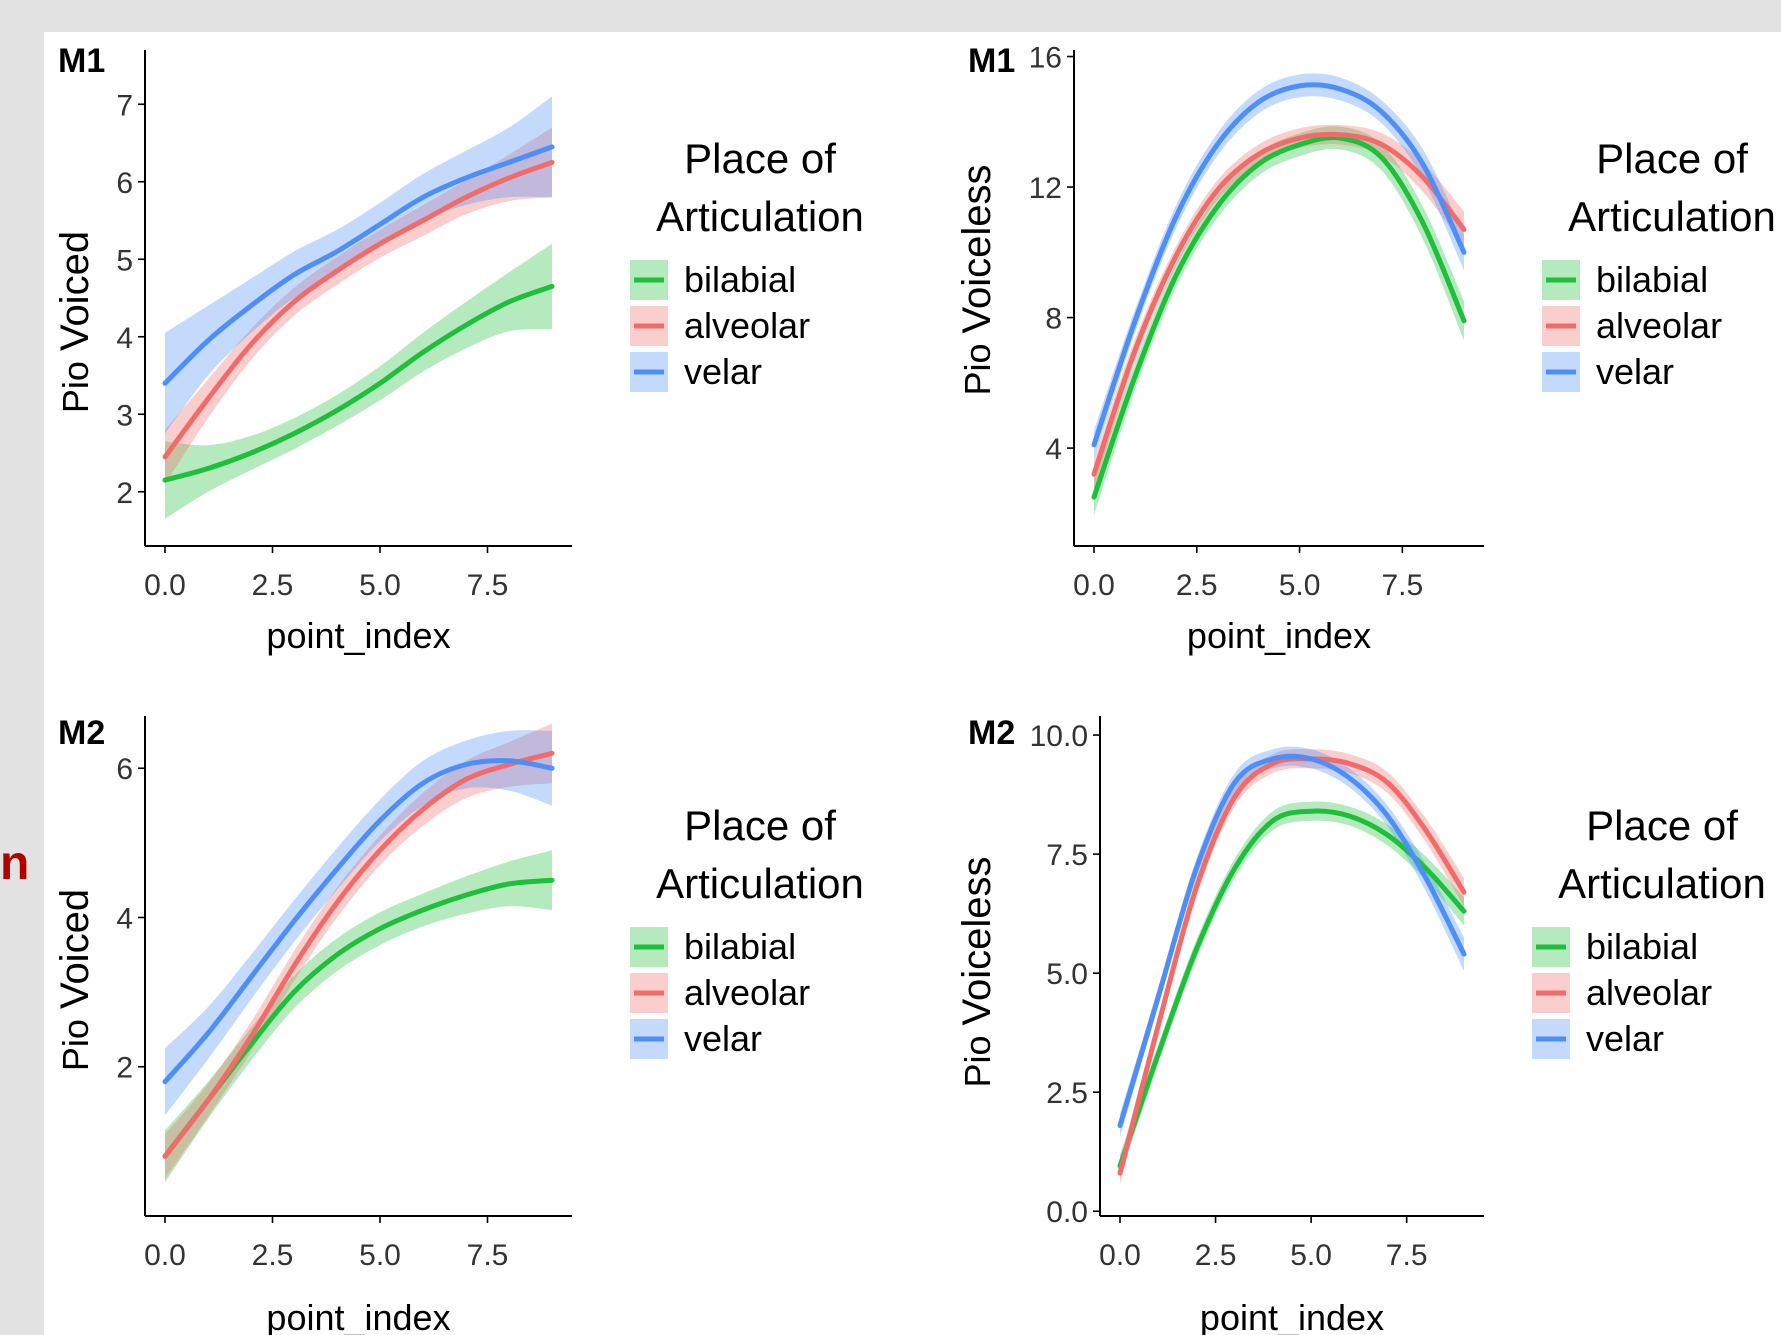 This screenshot has height=1335, width=1781. Describe the element at coordinates (124, 105) in the screenshot. I see `y-tick-label: 7` at that location.